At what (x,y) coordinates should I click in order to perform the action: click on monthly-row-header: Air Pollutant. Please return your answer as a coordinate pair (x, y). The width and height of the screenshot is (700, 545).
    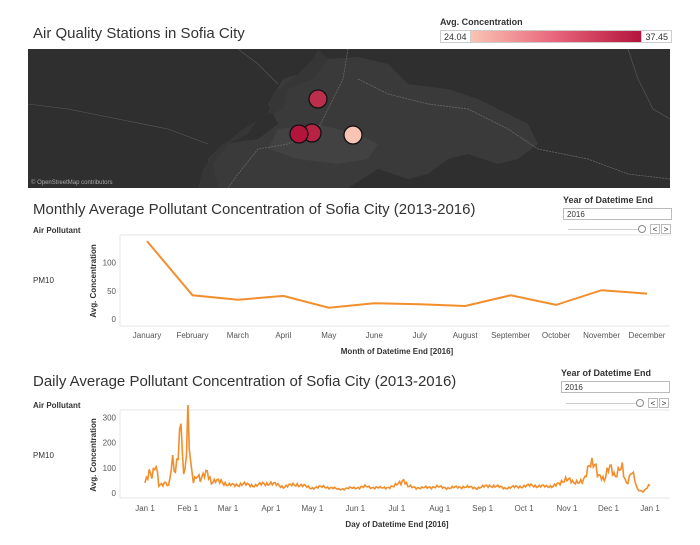
    Looking at the image, I should click on (57, 230).